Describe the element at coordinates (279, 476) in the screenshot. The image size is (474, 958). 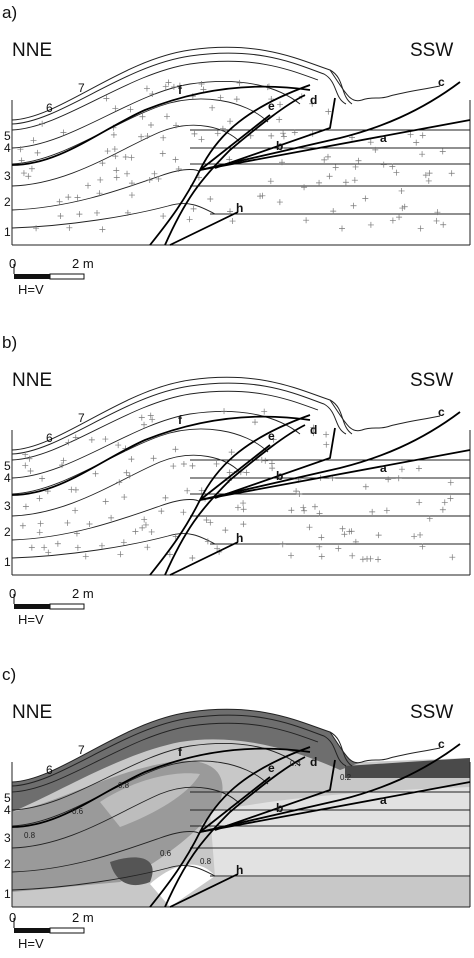
I see `fault-label: b` at that location.